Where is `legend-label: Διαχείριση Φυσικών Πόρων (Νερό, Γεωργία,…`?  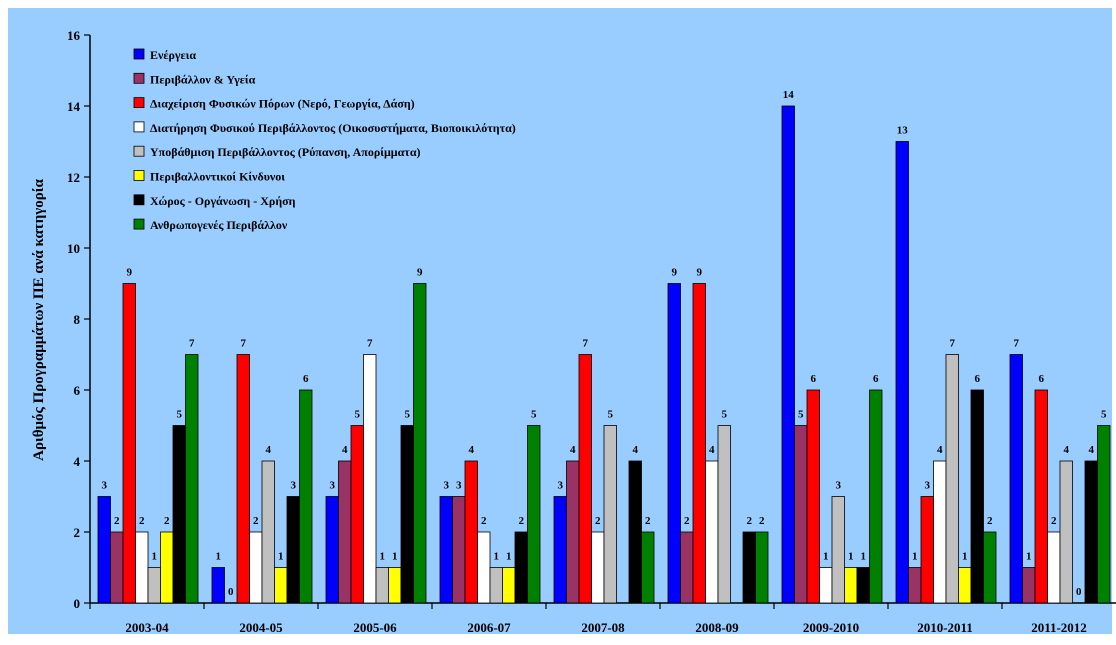
legend-label: Διαχείριση Φυσικών Πόρων (Νερό, Γεωργία,… is located at coordinates (282, 104).